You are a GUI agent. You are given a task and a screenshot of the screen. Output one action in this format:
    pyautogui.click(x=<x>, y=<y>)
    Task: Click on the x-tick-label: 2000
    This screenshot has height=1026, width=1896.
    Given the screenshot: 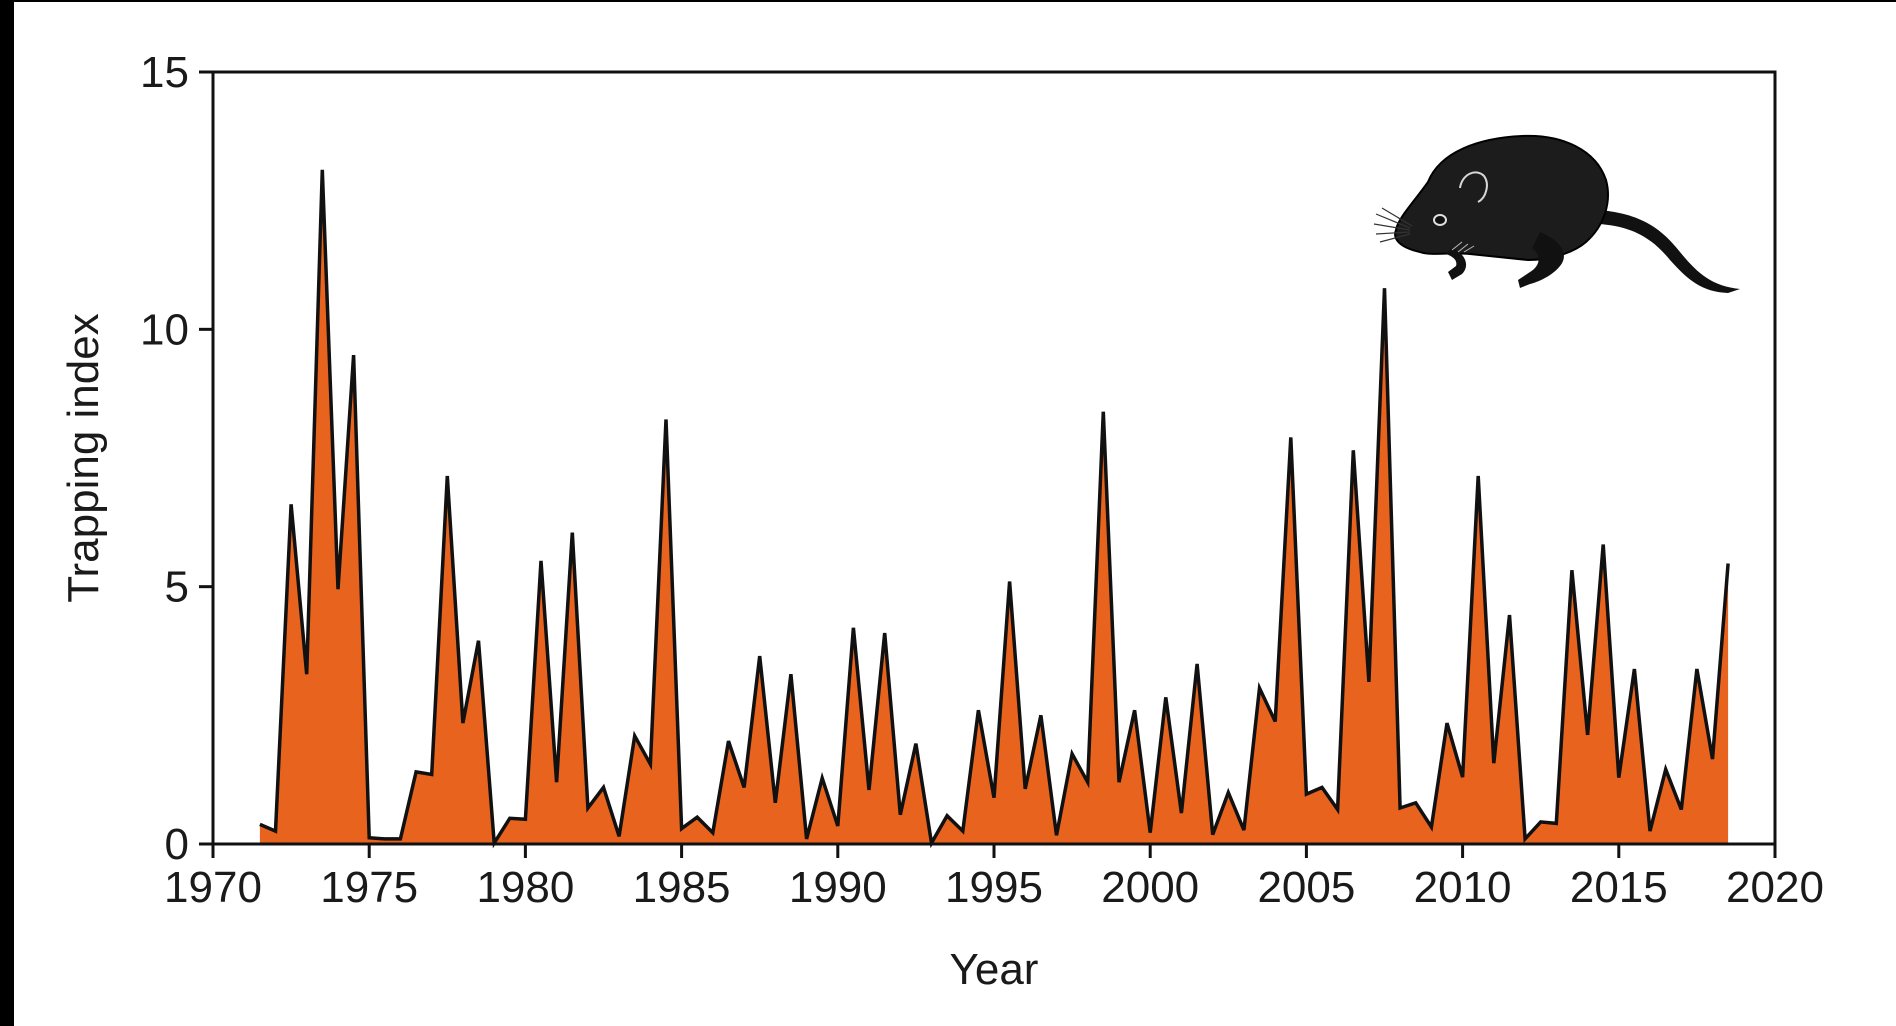 What is the action you would take?
    pyautogui.click(x=1150, y=887)
    